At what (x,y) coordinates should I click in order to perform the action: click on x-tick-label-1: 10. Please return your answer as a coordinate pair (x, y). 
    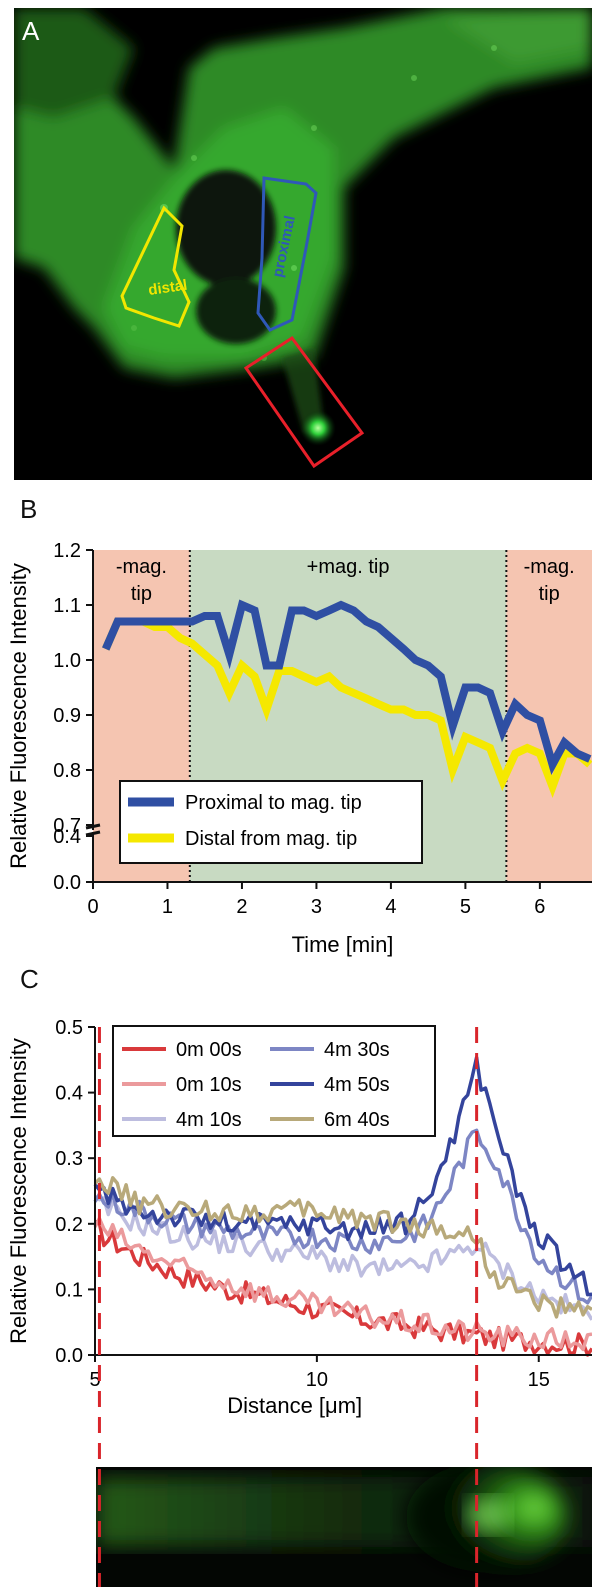
    Looking at the image, I should click on (317, 1380).